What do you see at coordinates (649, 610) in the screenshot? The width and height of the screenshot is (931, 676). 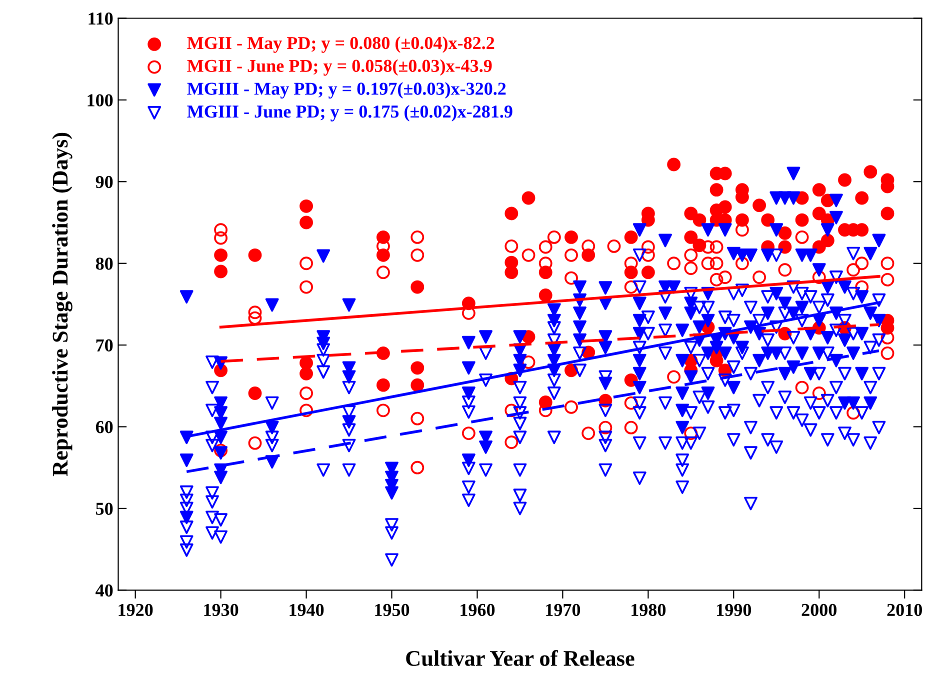 I see `x-tick-label: 1980` at bounding box center [649, 610].